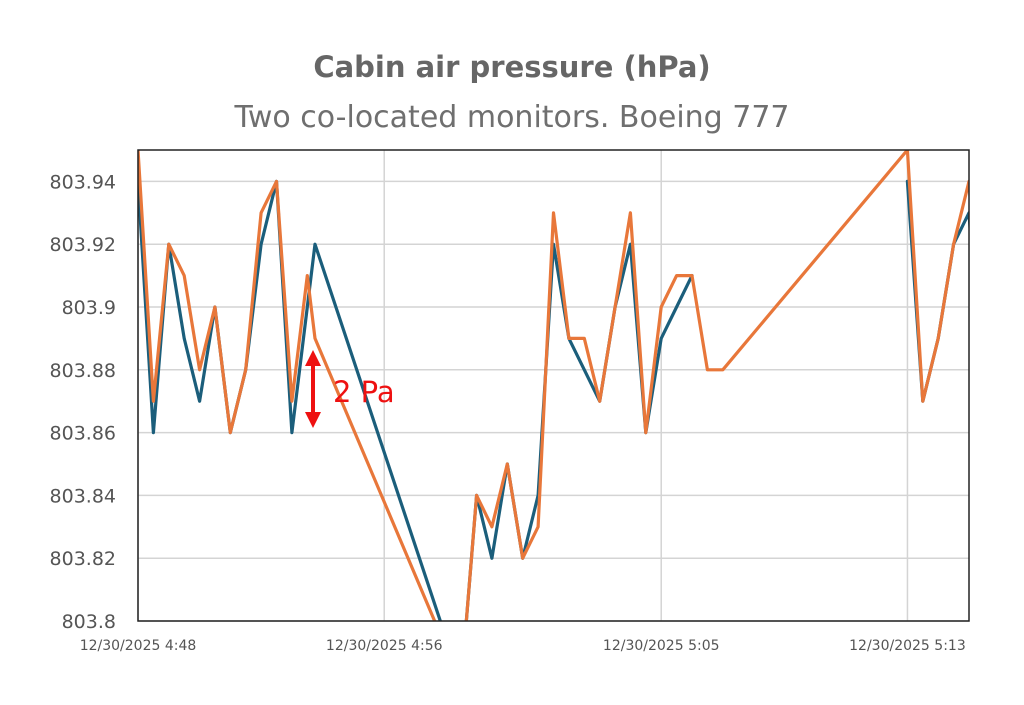 This screenshot has width=1024, height=705. I want to click on annotation-arrow-head-down, so click(313, 420).